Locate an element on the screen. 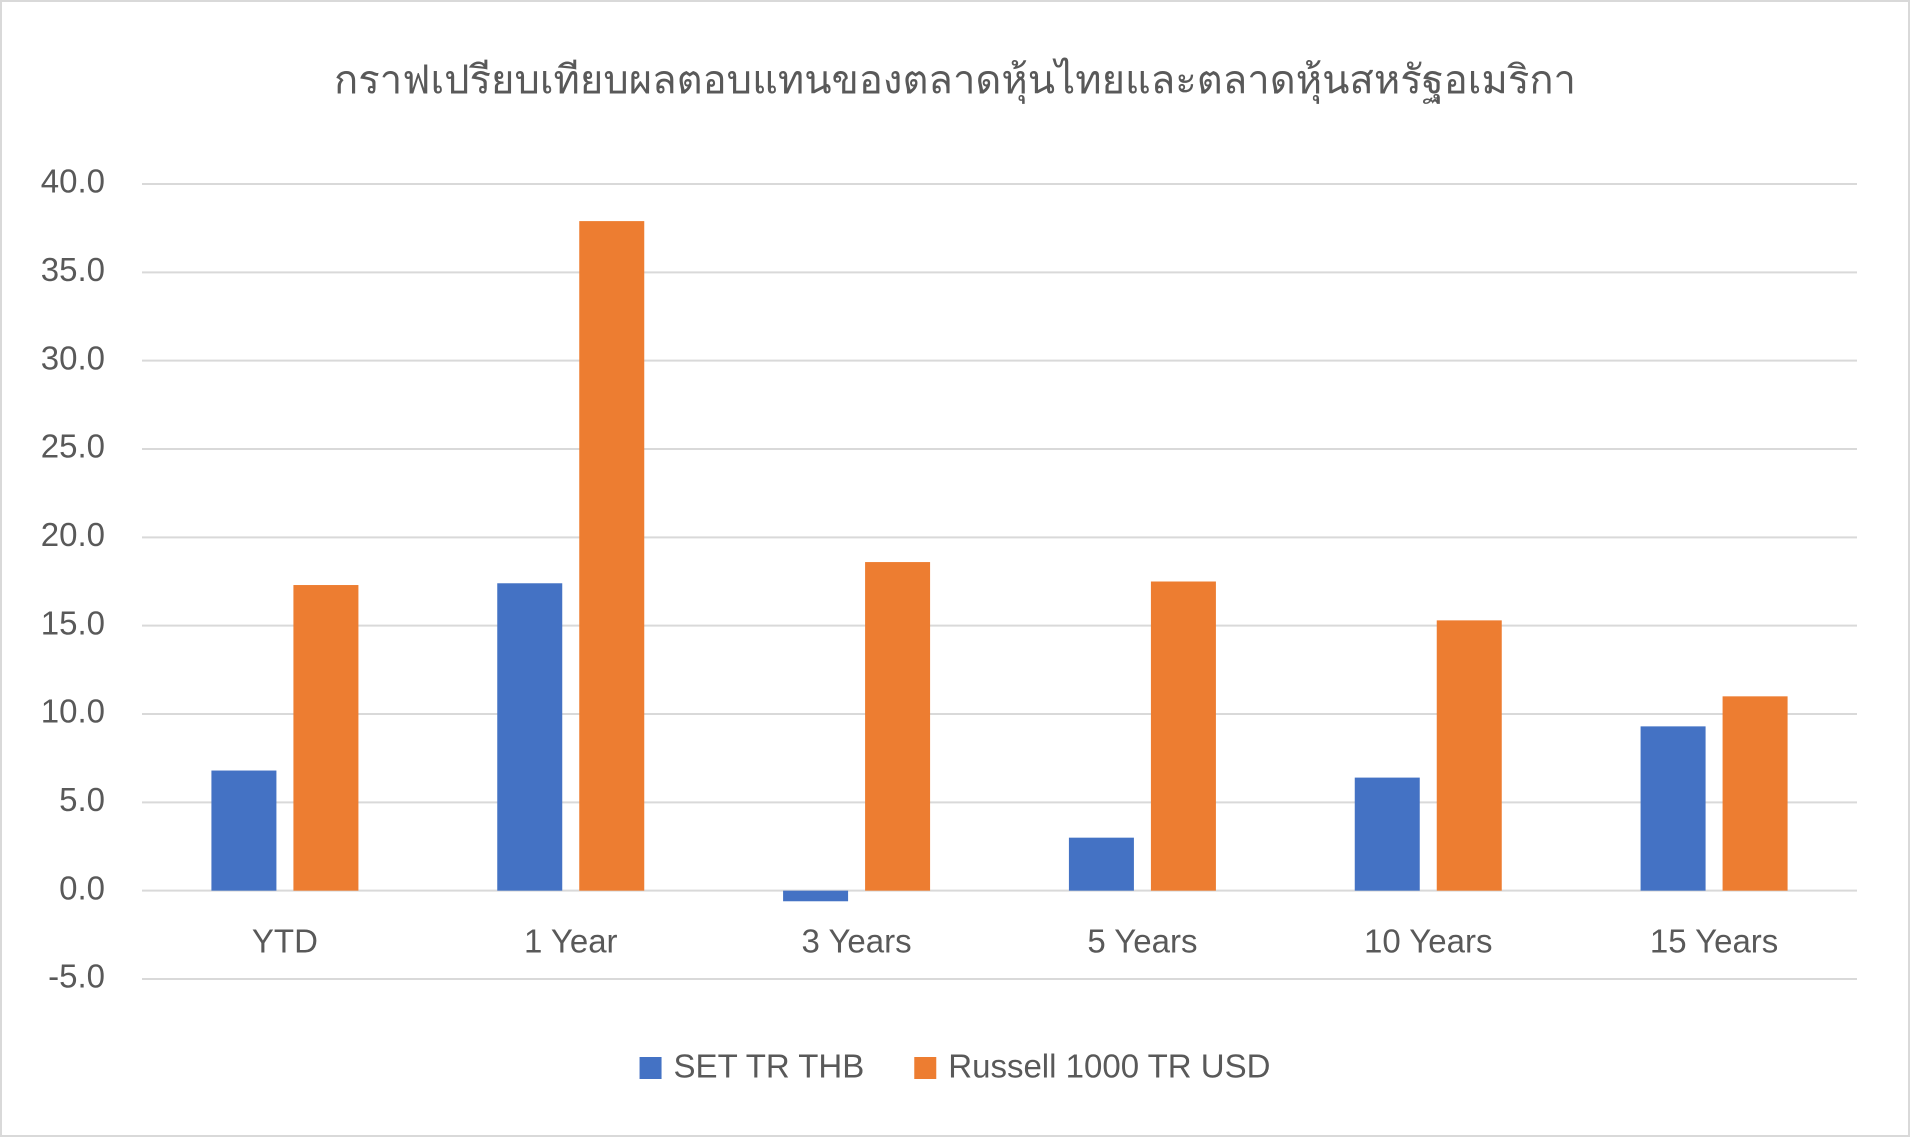  x-tick-label: 15 Years is located at coordinates (1714, 941).